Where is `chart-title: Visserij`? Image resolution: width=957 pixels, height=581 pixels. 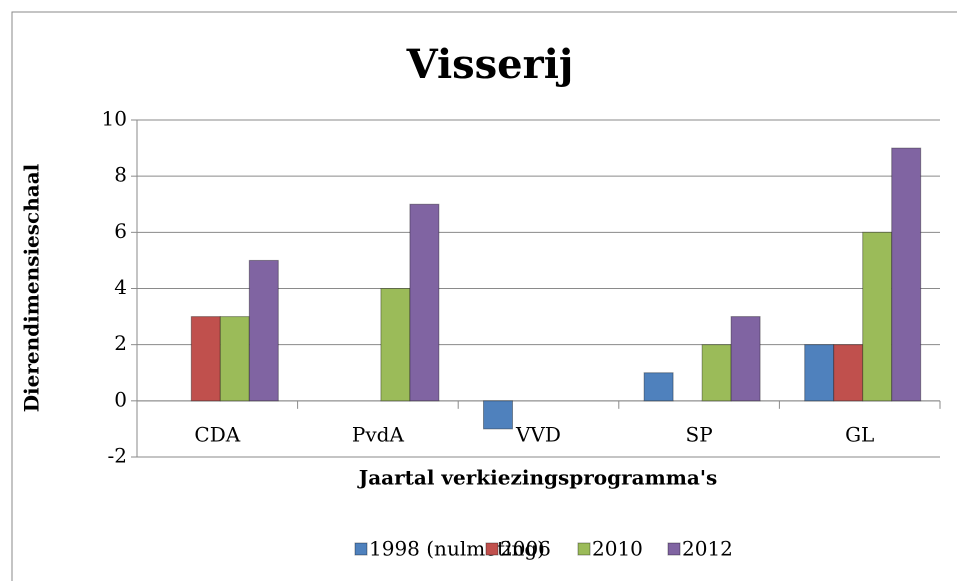 chart-title: Visserij is located at coordinates (490, 64).